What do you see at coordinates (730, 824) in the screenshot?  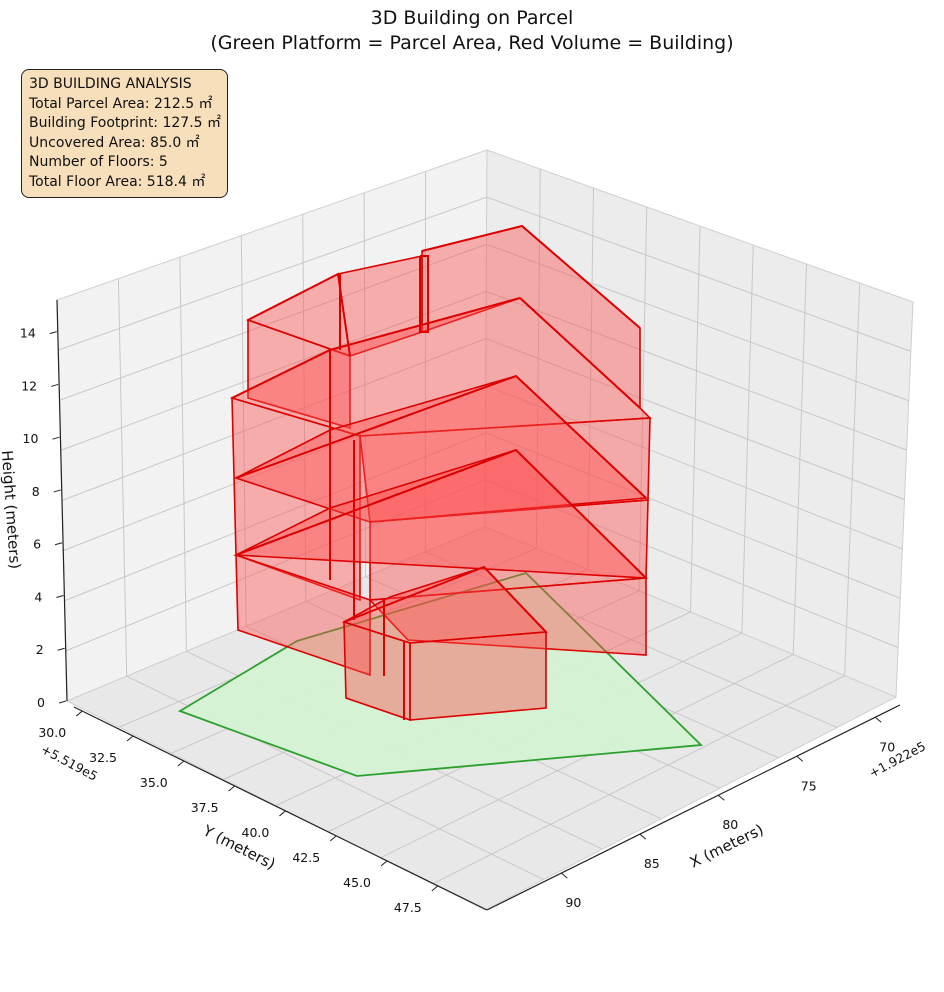 I see `x-tick-label: 80` at bounding box center [730, 824].